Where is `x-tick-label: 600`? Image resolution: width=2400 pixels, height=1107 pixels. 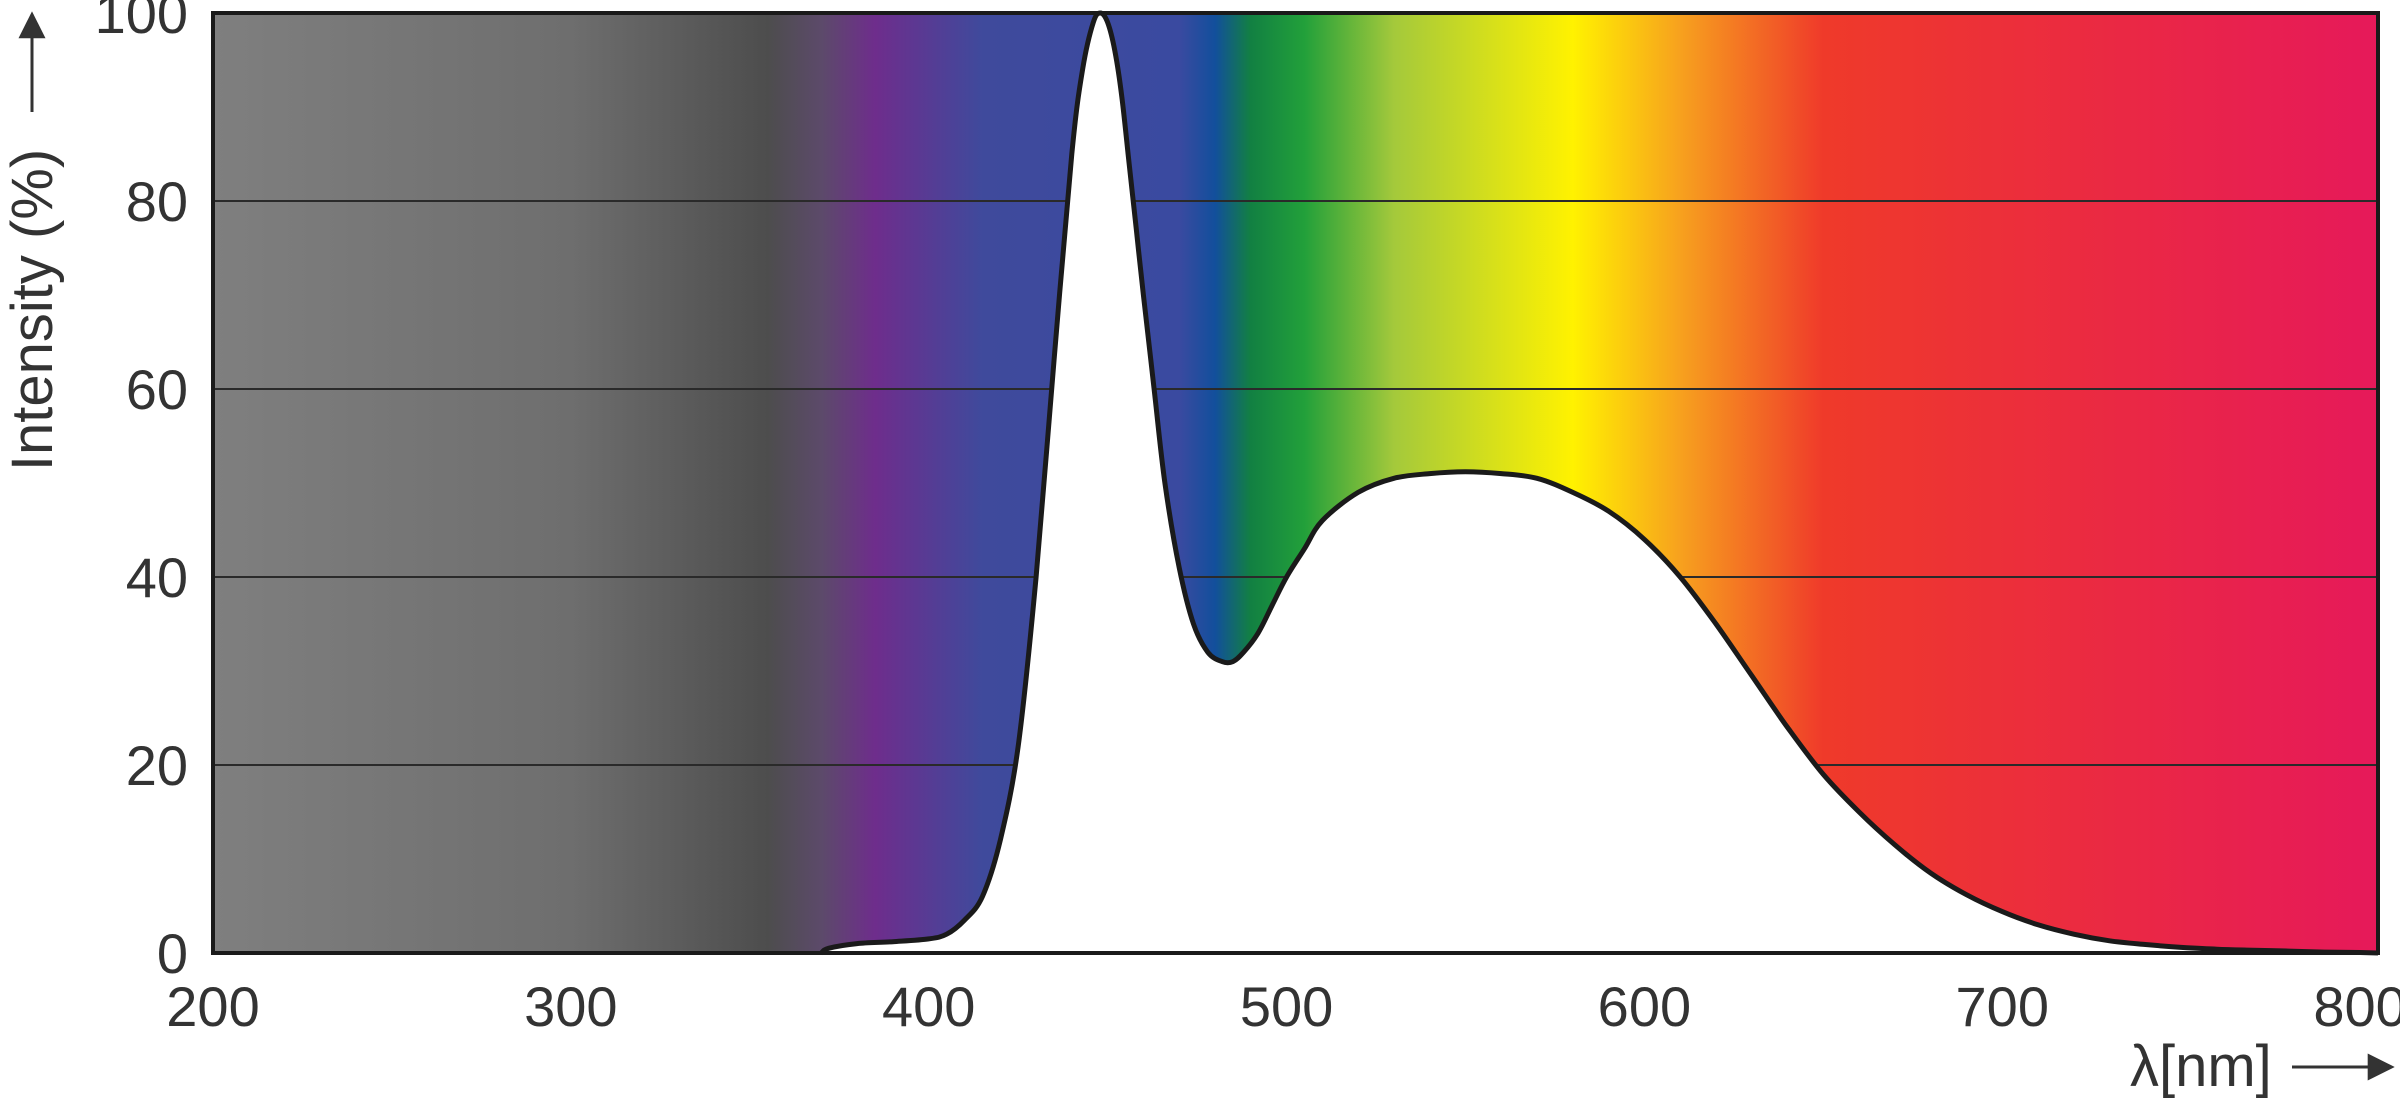 x-tick-label: 600 is located at coordinates (1644, 1006).